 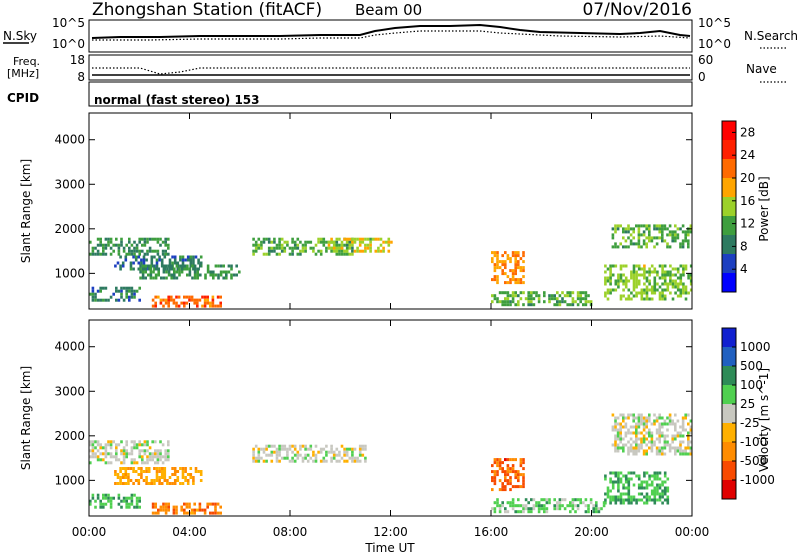 I want to click on colorbar-tick-label: 4, so click(x=744, y=269).